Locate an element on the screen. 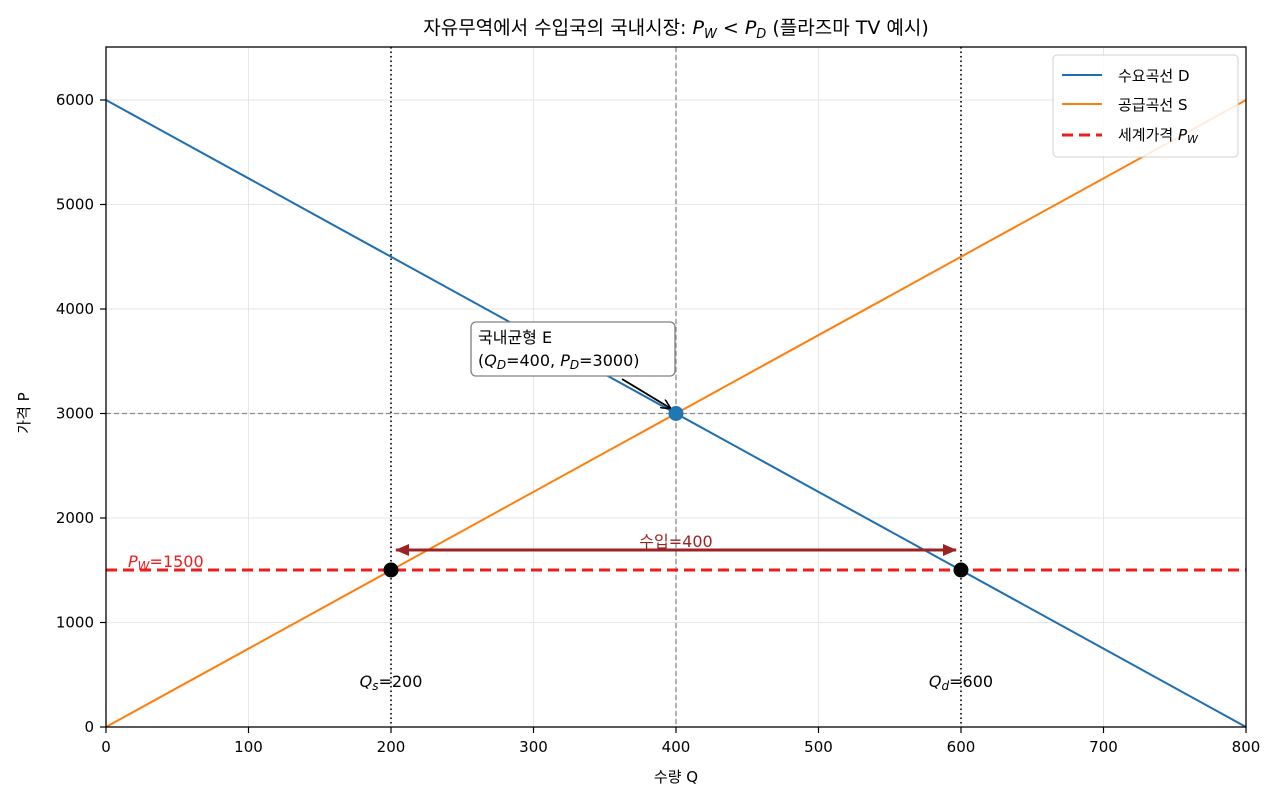  legend-item-demand: 수요곡선 D is located at coordinates (1126, 76).